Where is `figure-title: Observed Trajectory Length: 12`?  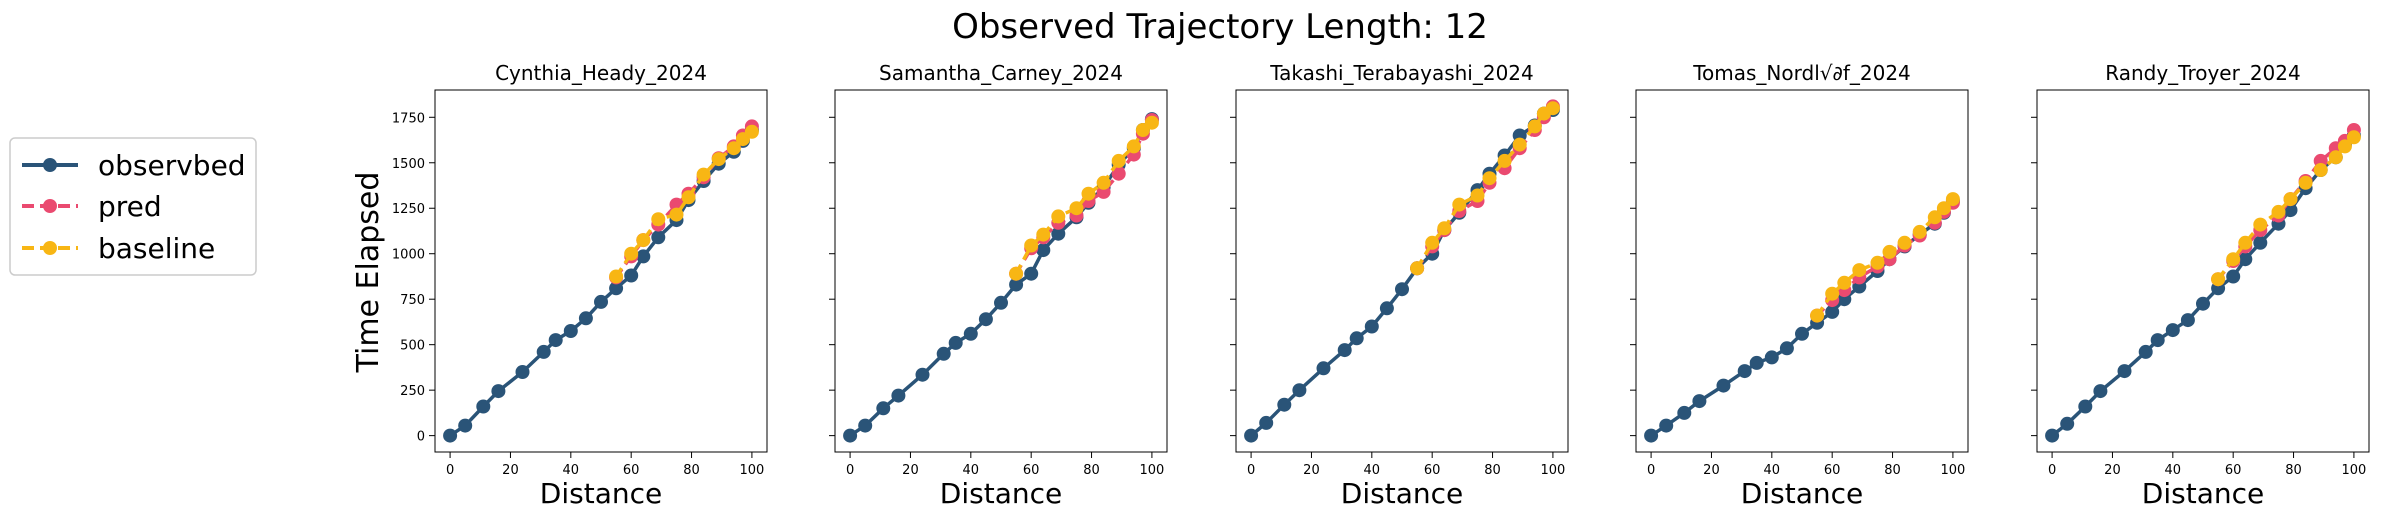
figure-title: Observed Trajectory Length: 12 is located at coordinates (1220, 27).